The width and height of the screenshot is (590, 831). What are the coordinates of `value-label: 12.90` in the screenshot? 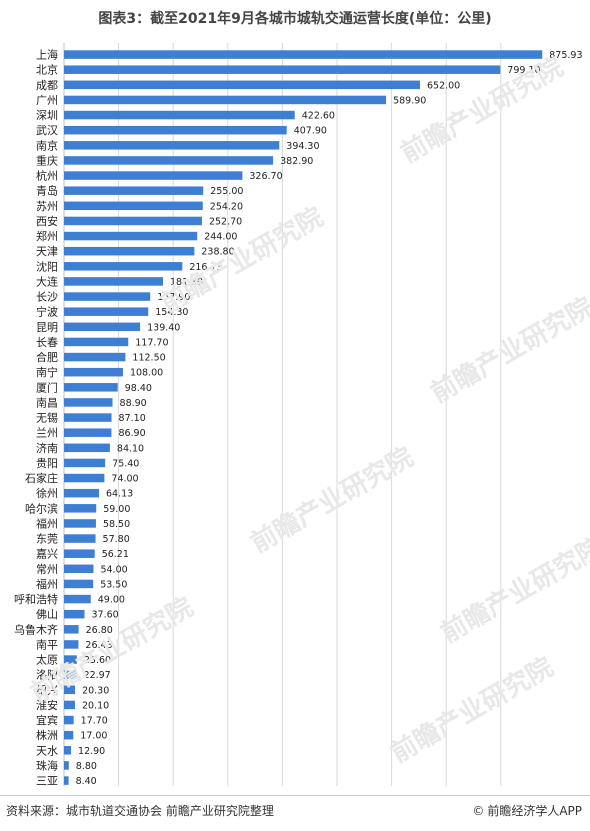 It's located at (91, 751).